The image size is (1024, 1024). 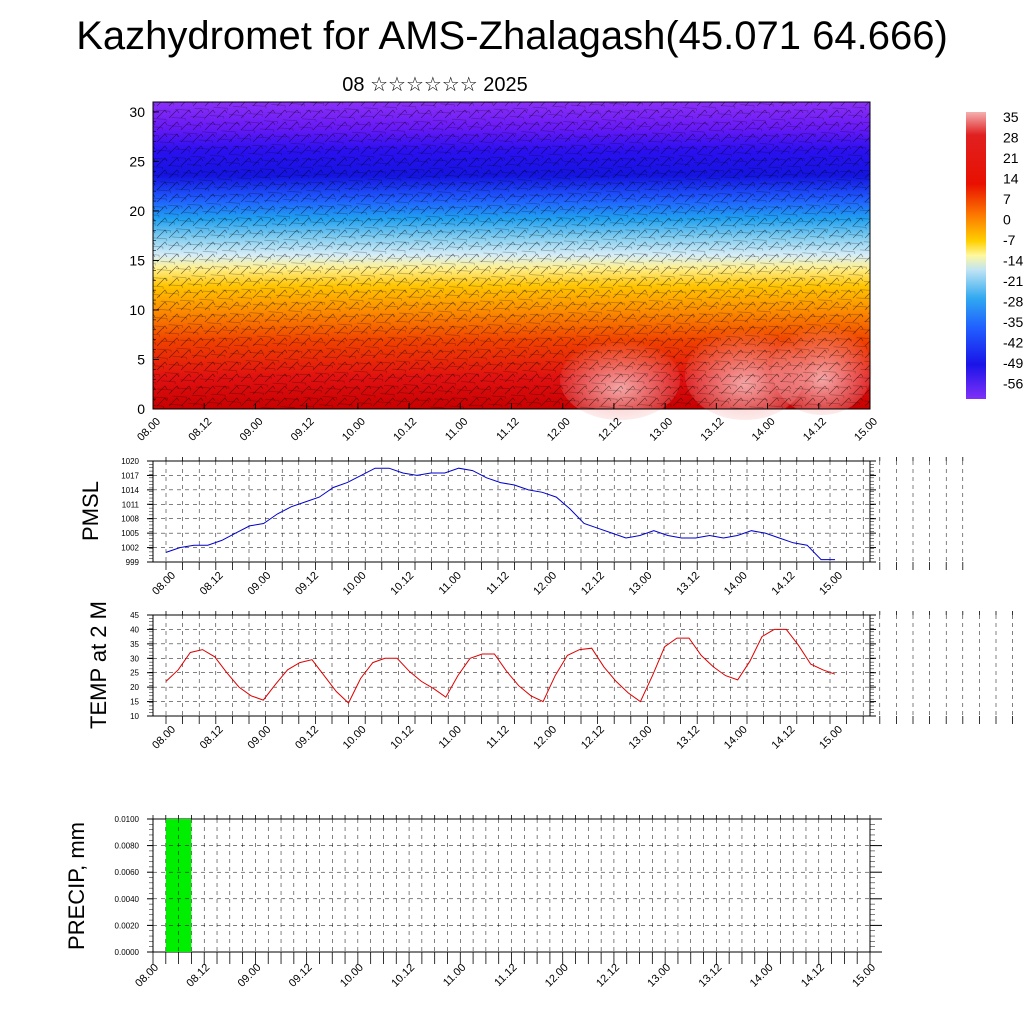 I want to click on colorbar-label: -28, so click(x=1013, y=302).